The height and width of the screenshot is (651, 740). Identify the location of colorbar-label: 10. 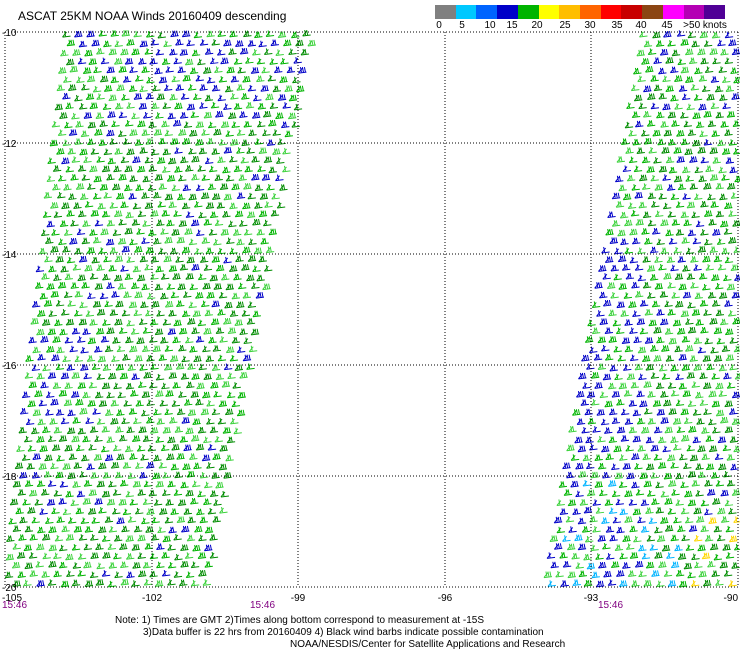
(490, 25).